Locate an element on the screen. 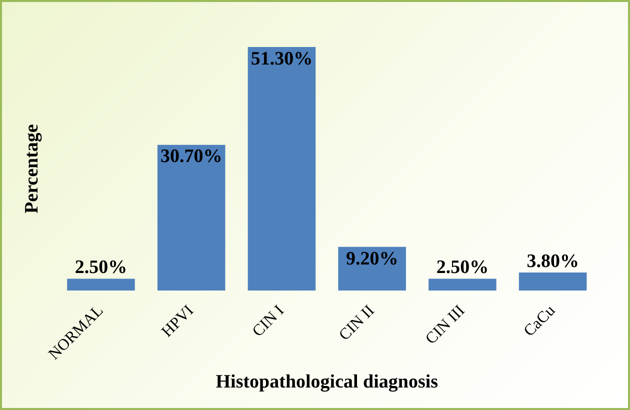 This screenshot has width=630, height=410. data-label: 9.20% is located at coordinates (372, 259).